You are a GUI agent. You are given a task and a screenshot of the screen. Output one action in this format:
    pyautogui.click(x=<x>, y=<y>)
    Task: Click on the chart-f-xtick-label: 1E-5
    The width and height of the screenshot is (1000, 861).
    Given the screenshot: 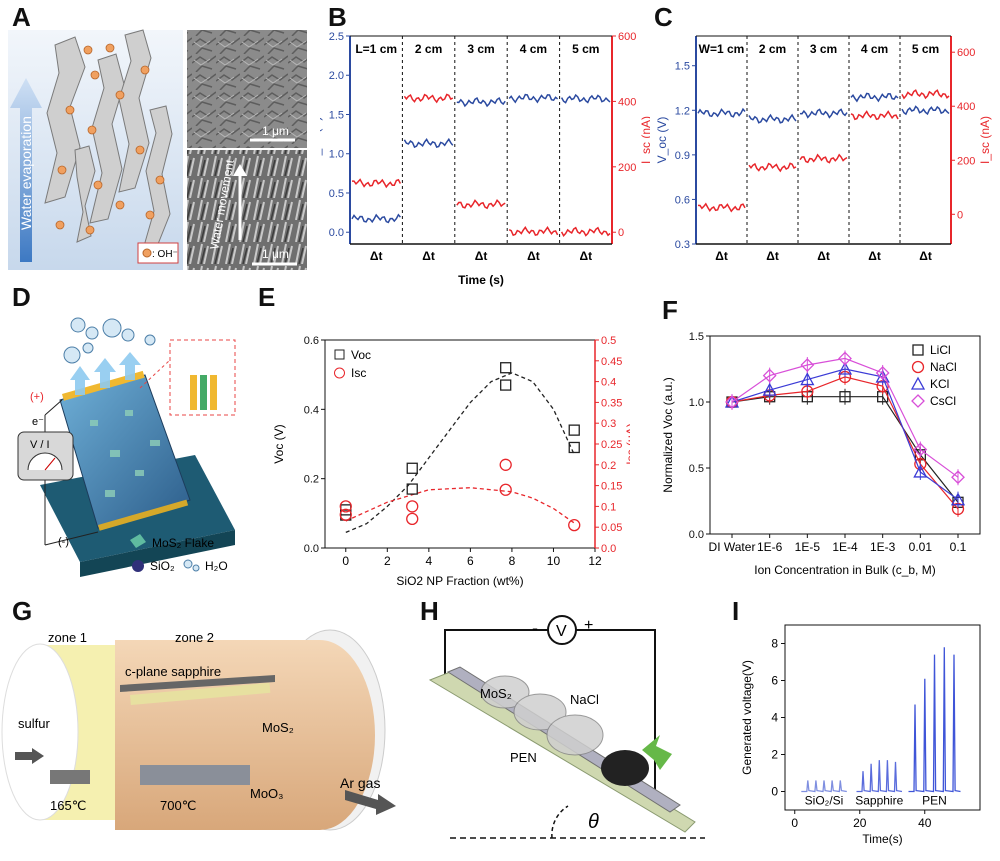 What is the action you would take?
    pyautogui.click(x=808, y=547)
    